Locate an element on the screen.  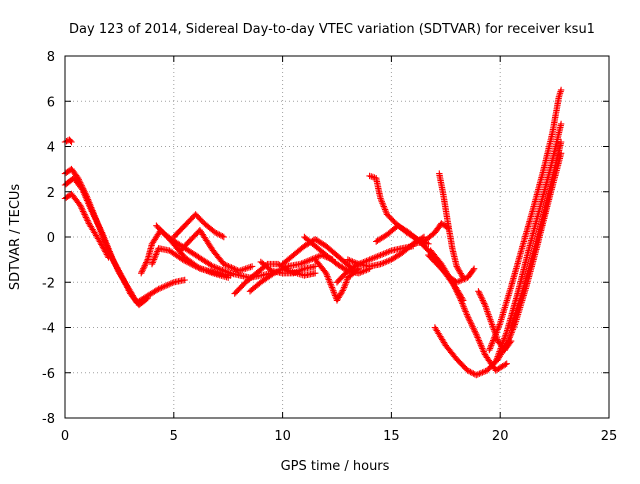
x-tick-label: 20 is located at coordinates (500, 436).